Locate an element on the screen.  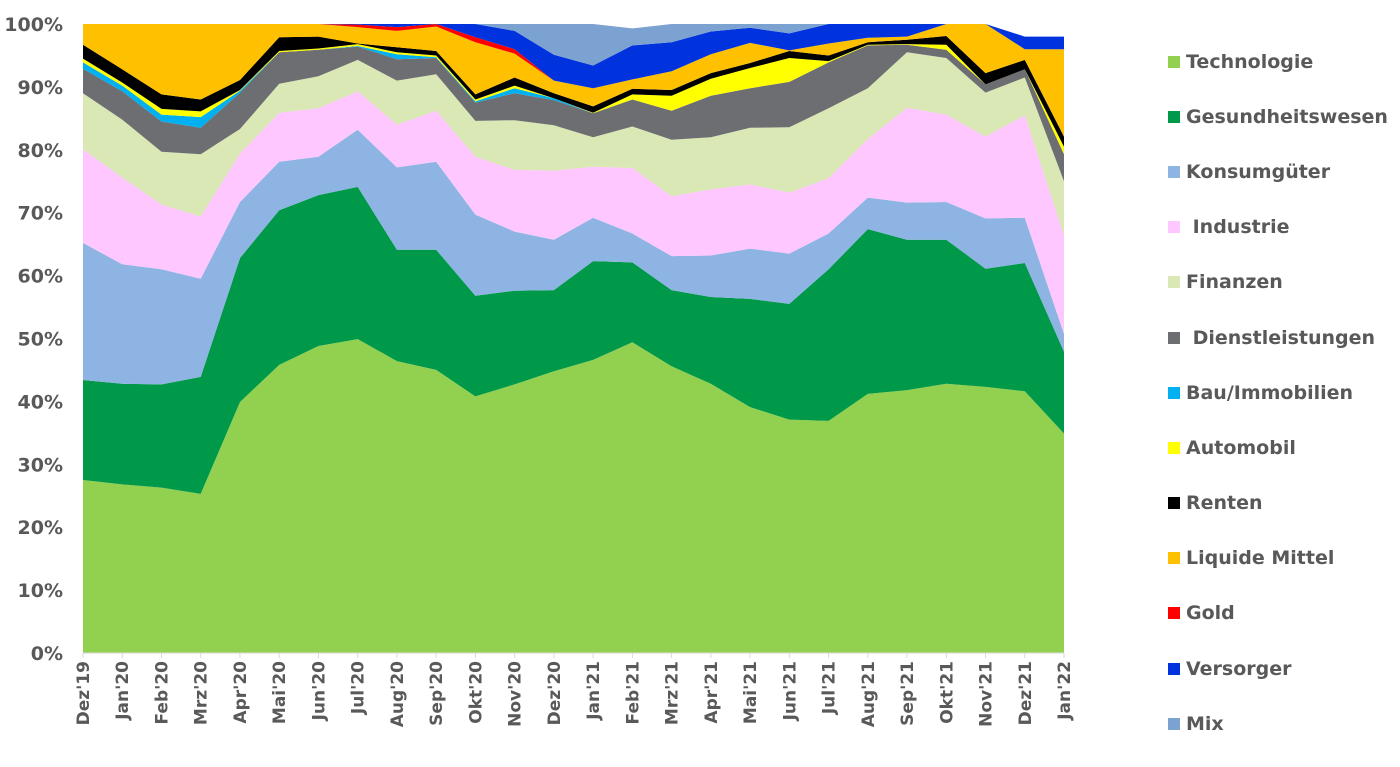
legend-item: Automobil is located at coordinates (1278, 447).